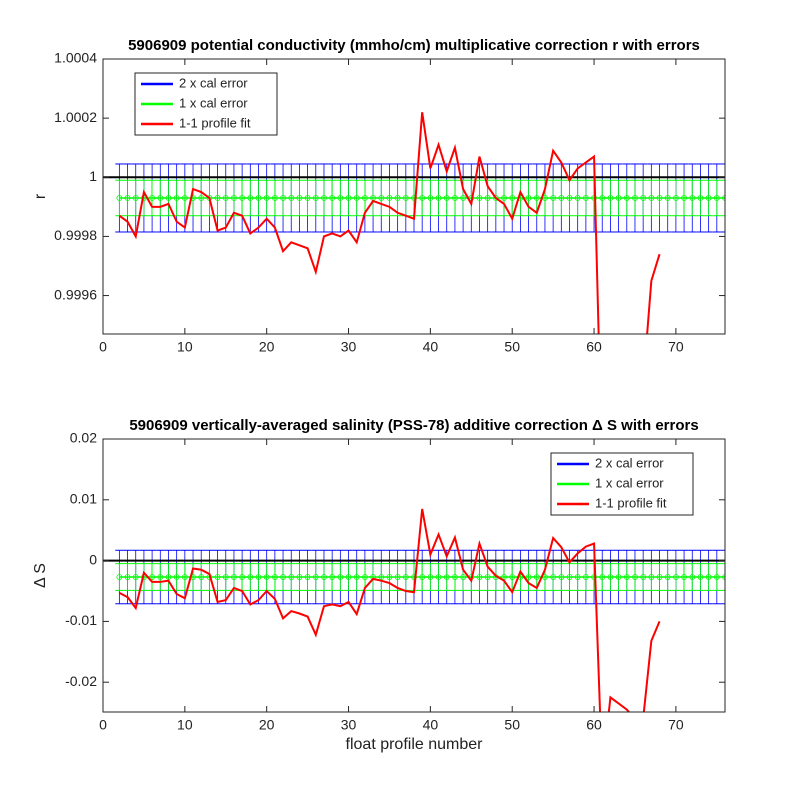 The image size is (800, 805). I want to click on y-axis-label: Δ S, so click(40, 575).